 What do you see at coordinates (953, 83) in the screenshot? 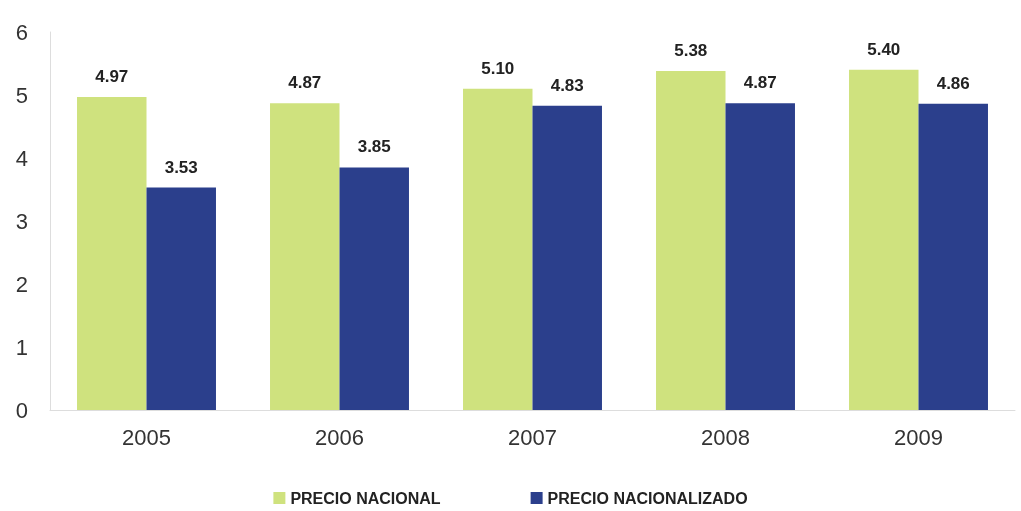
I see `data-label: 4.86` at bounding box center [953, 83].